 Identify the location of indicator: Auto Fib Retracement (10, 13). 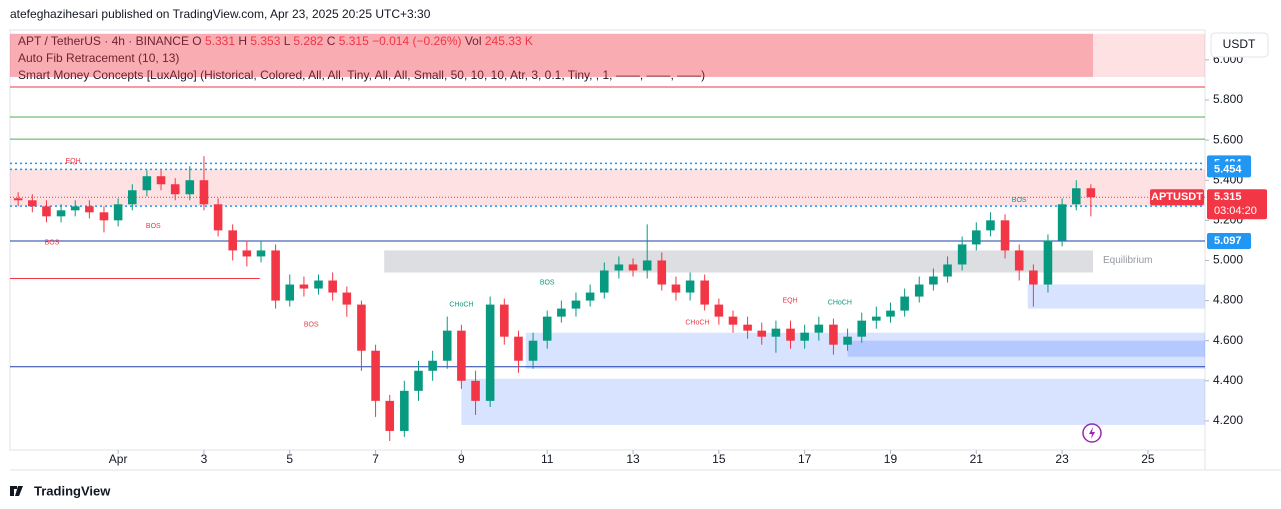
(98, 58).